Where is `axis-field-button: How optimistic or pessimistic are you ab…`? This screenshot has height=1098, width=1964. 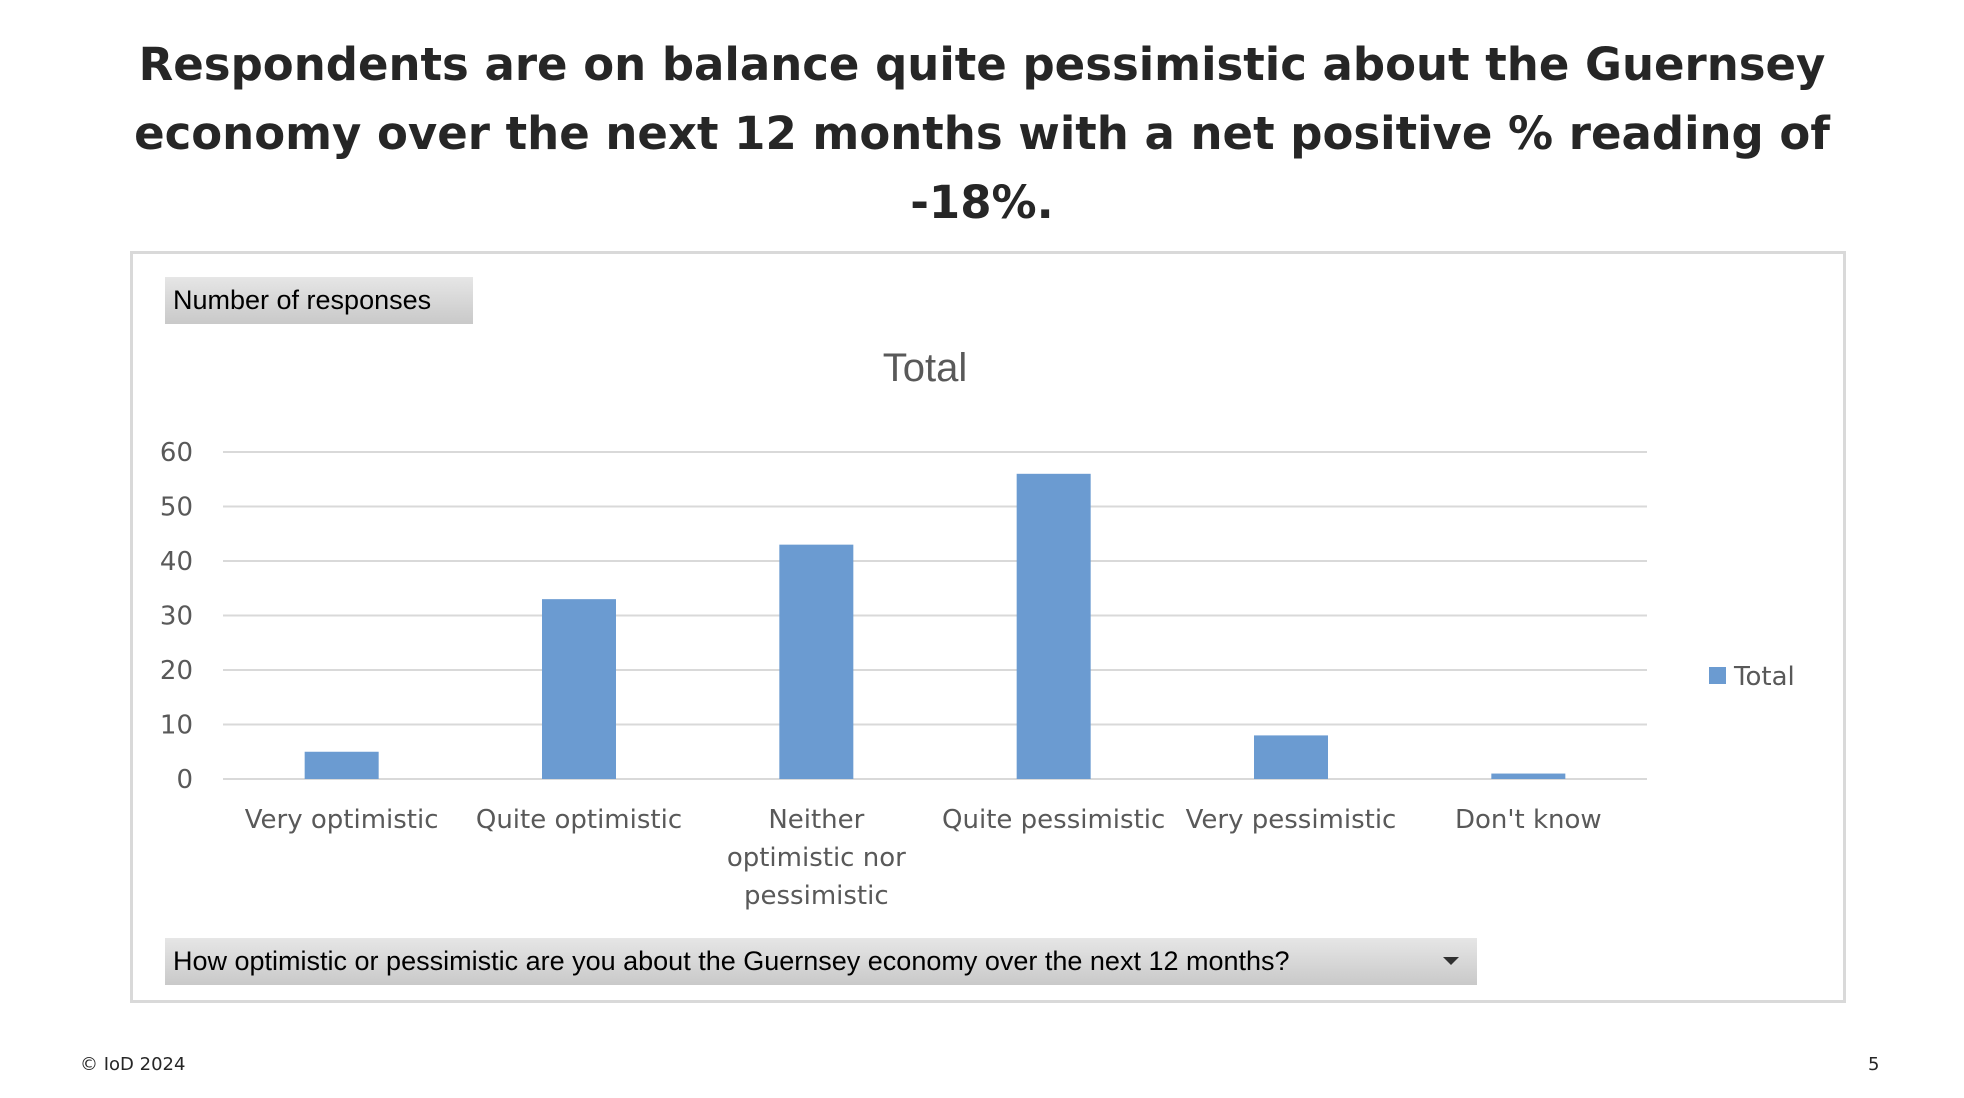 axis-field-button: How optimistic or pessimistic are you ab… is located at coordinates (821, 961).